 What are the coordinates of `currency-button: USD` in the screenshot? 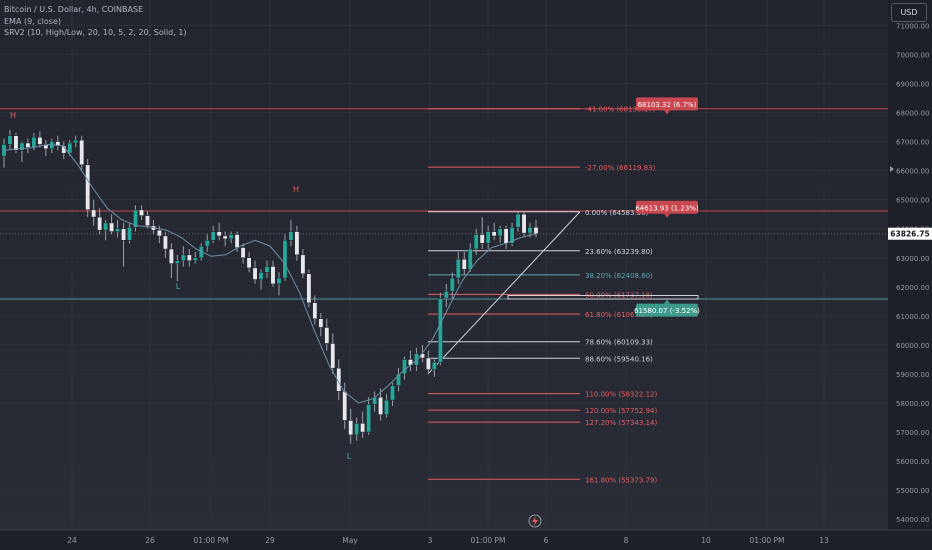 It's located at (909, 12).